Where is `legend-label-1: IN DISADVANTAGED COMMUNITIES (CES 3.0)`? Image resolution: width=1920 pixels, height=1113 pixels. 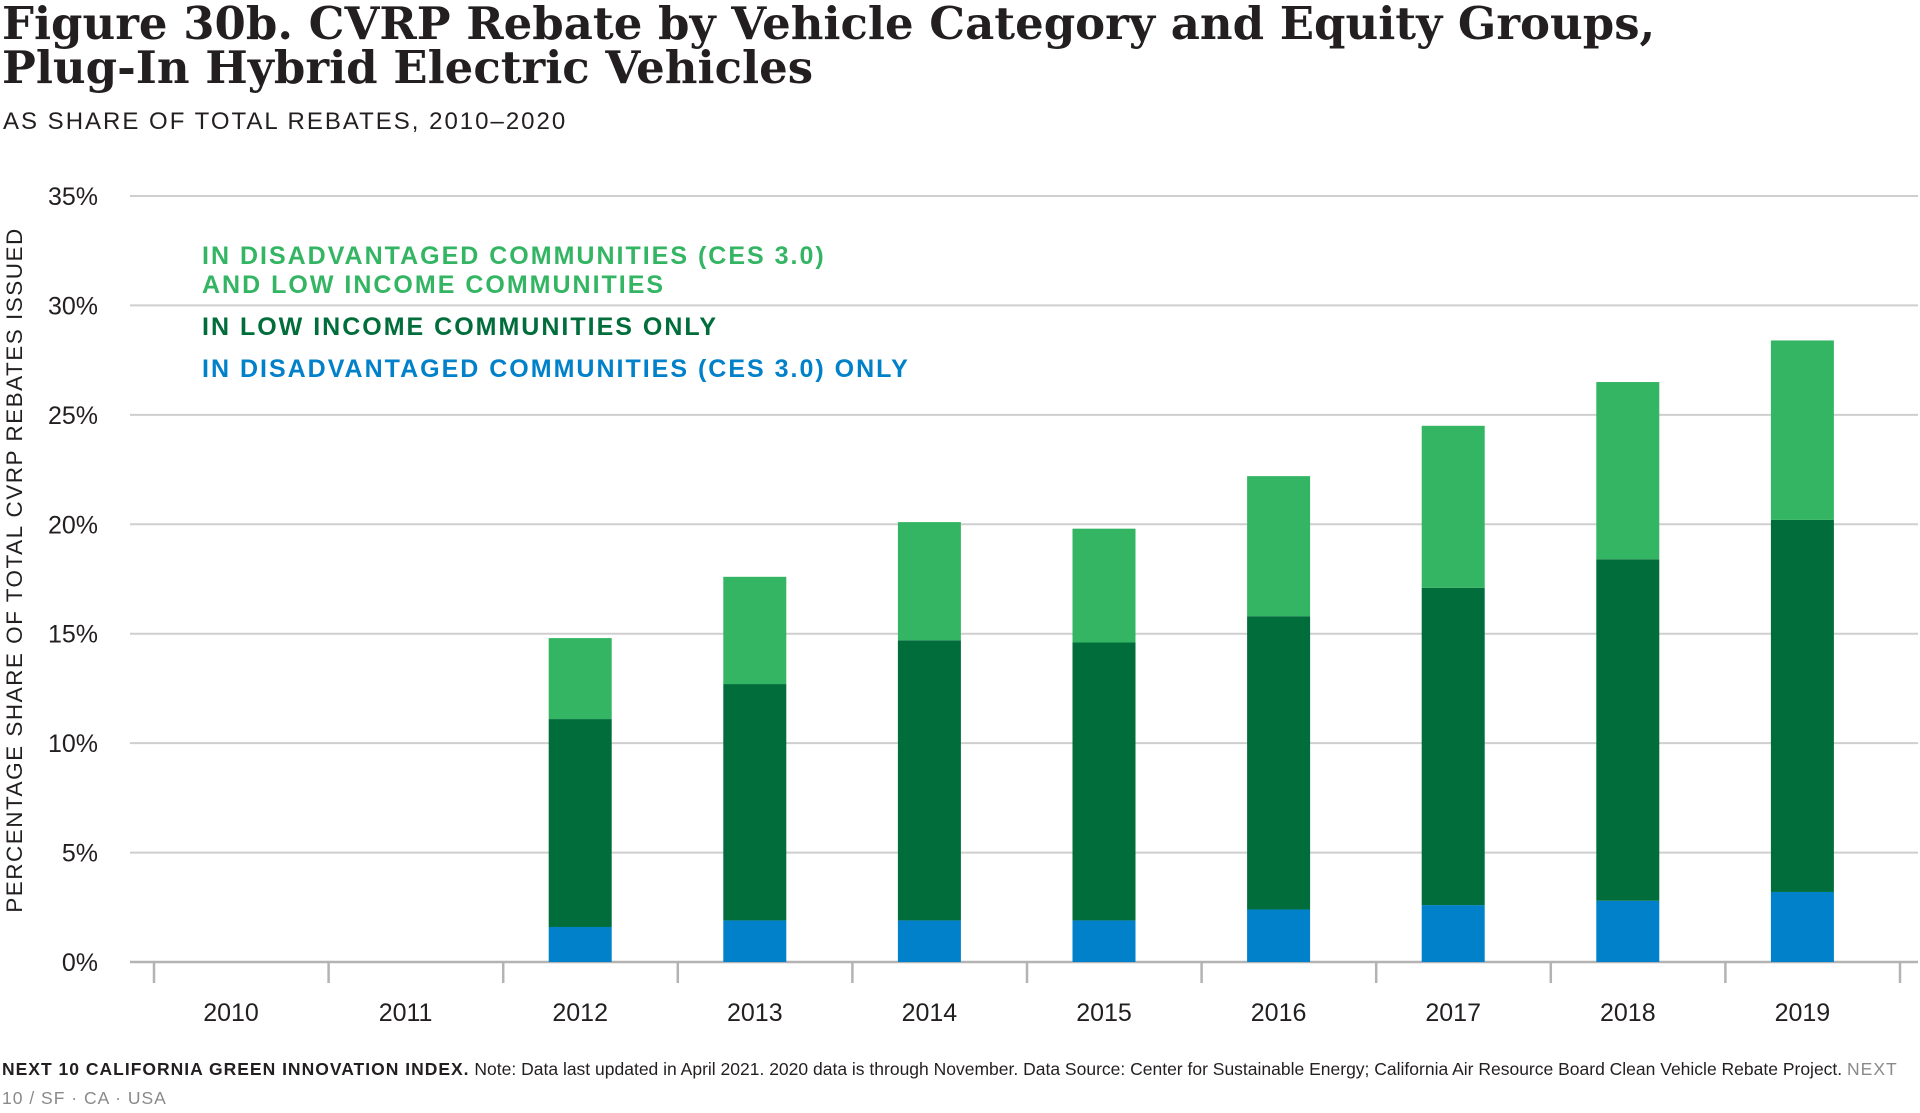
legend-label-1: IN DISADVANTAGED COMMUNITIES (CES 3.0) is located at coordinates (514, 256).